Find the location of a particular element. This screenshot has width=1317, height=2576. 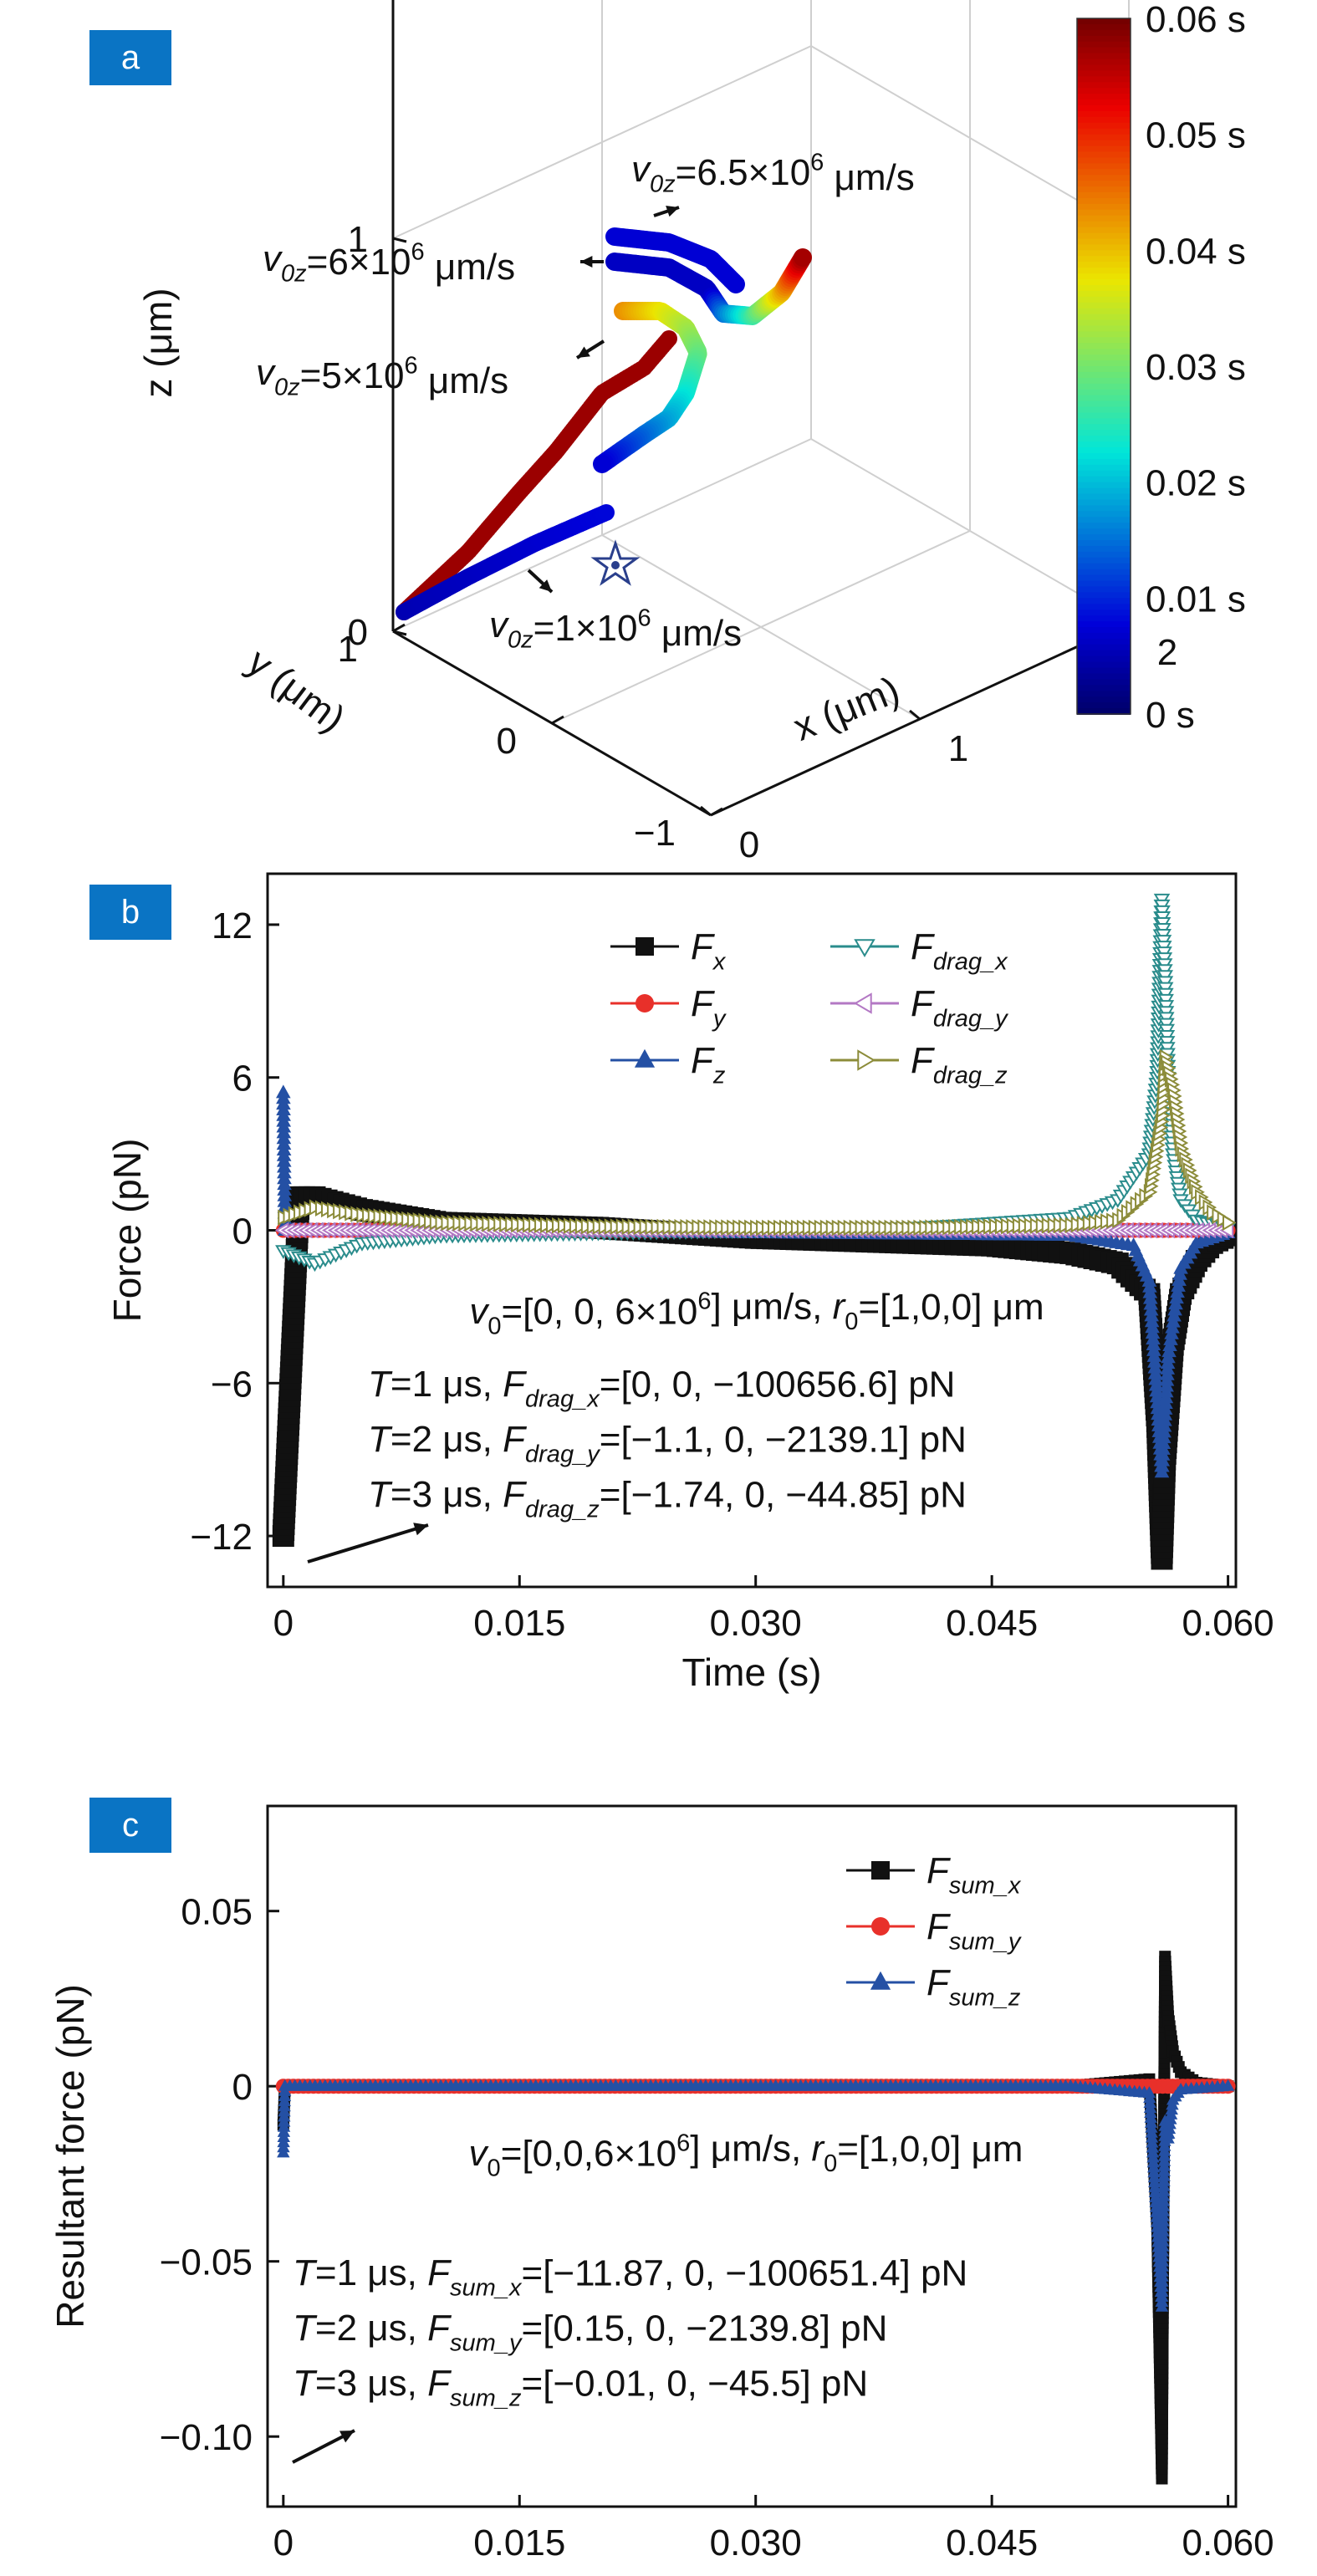

annotation-velocity-1-part: μm/s is located at coordinates (470, 267).